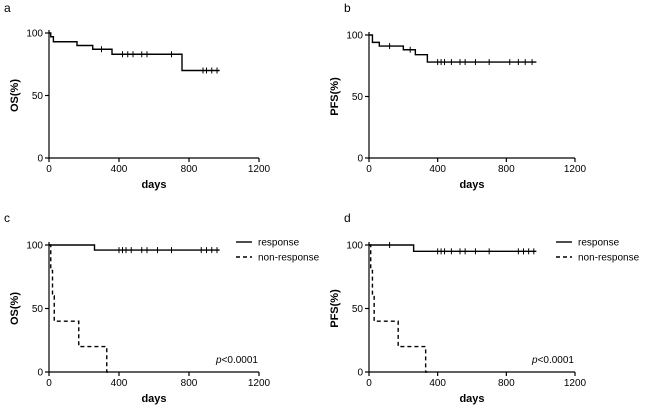  I want to click on panel-letter: a, so click(7, 8).